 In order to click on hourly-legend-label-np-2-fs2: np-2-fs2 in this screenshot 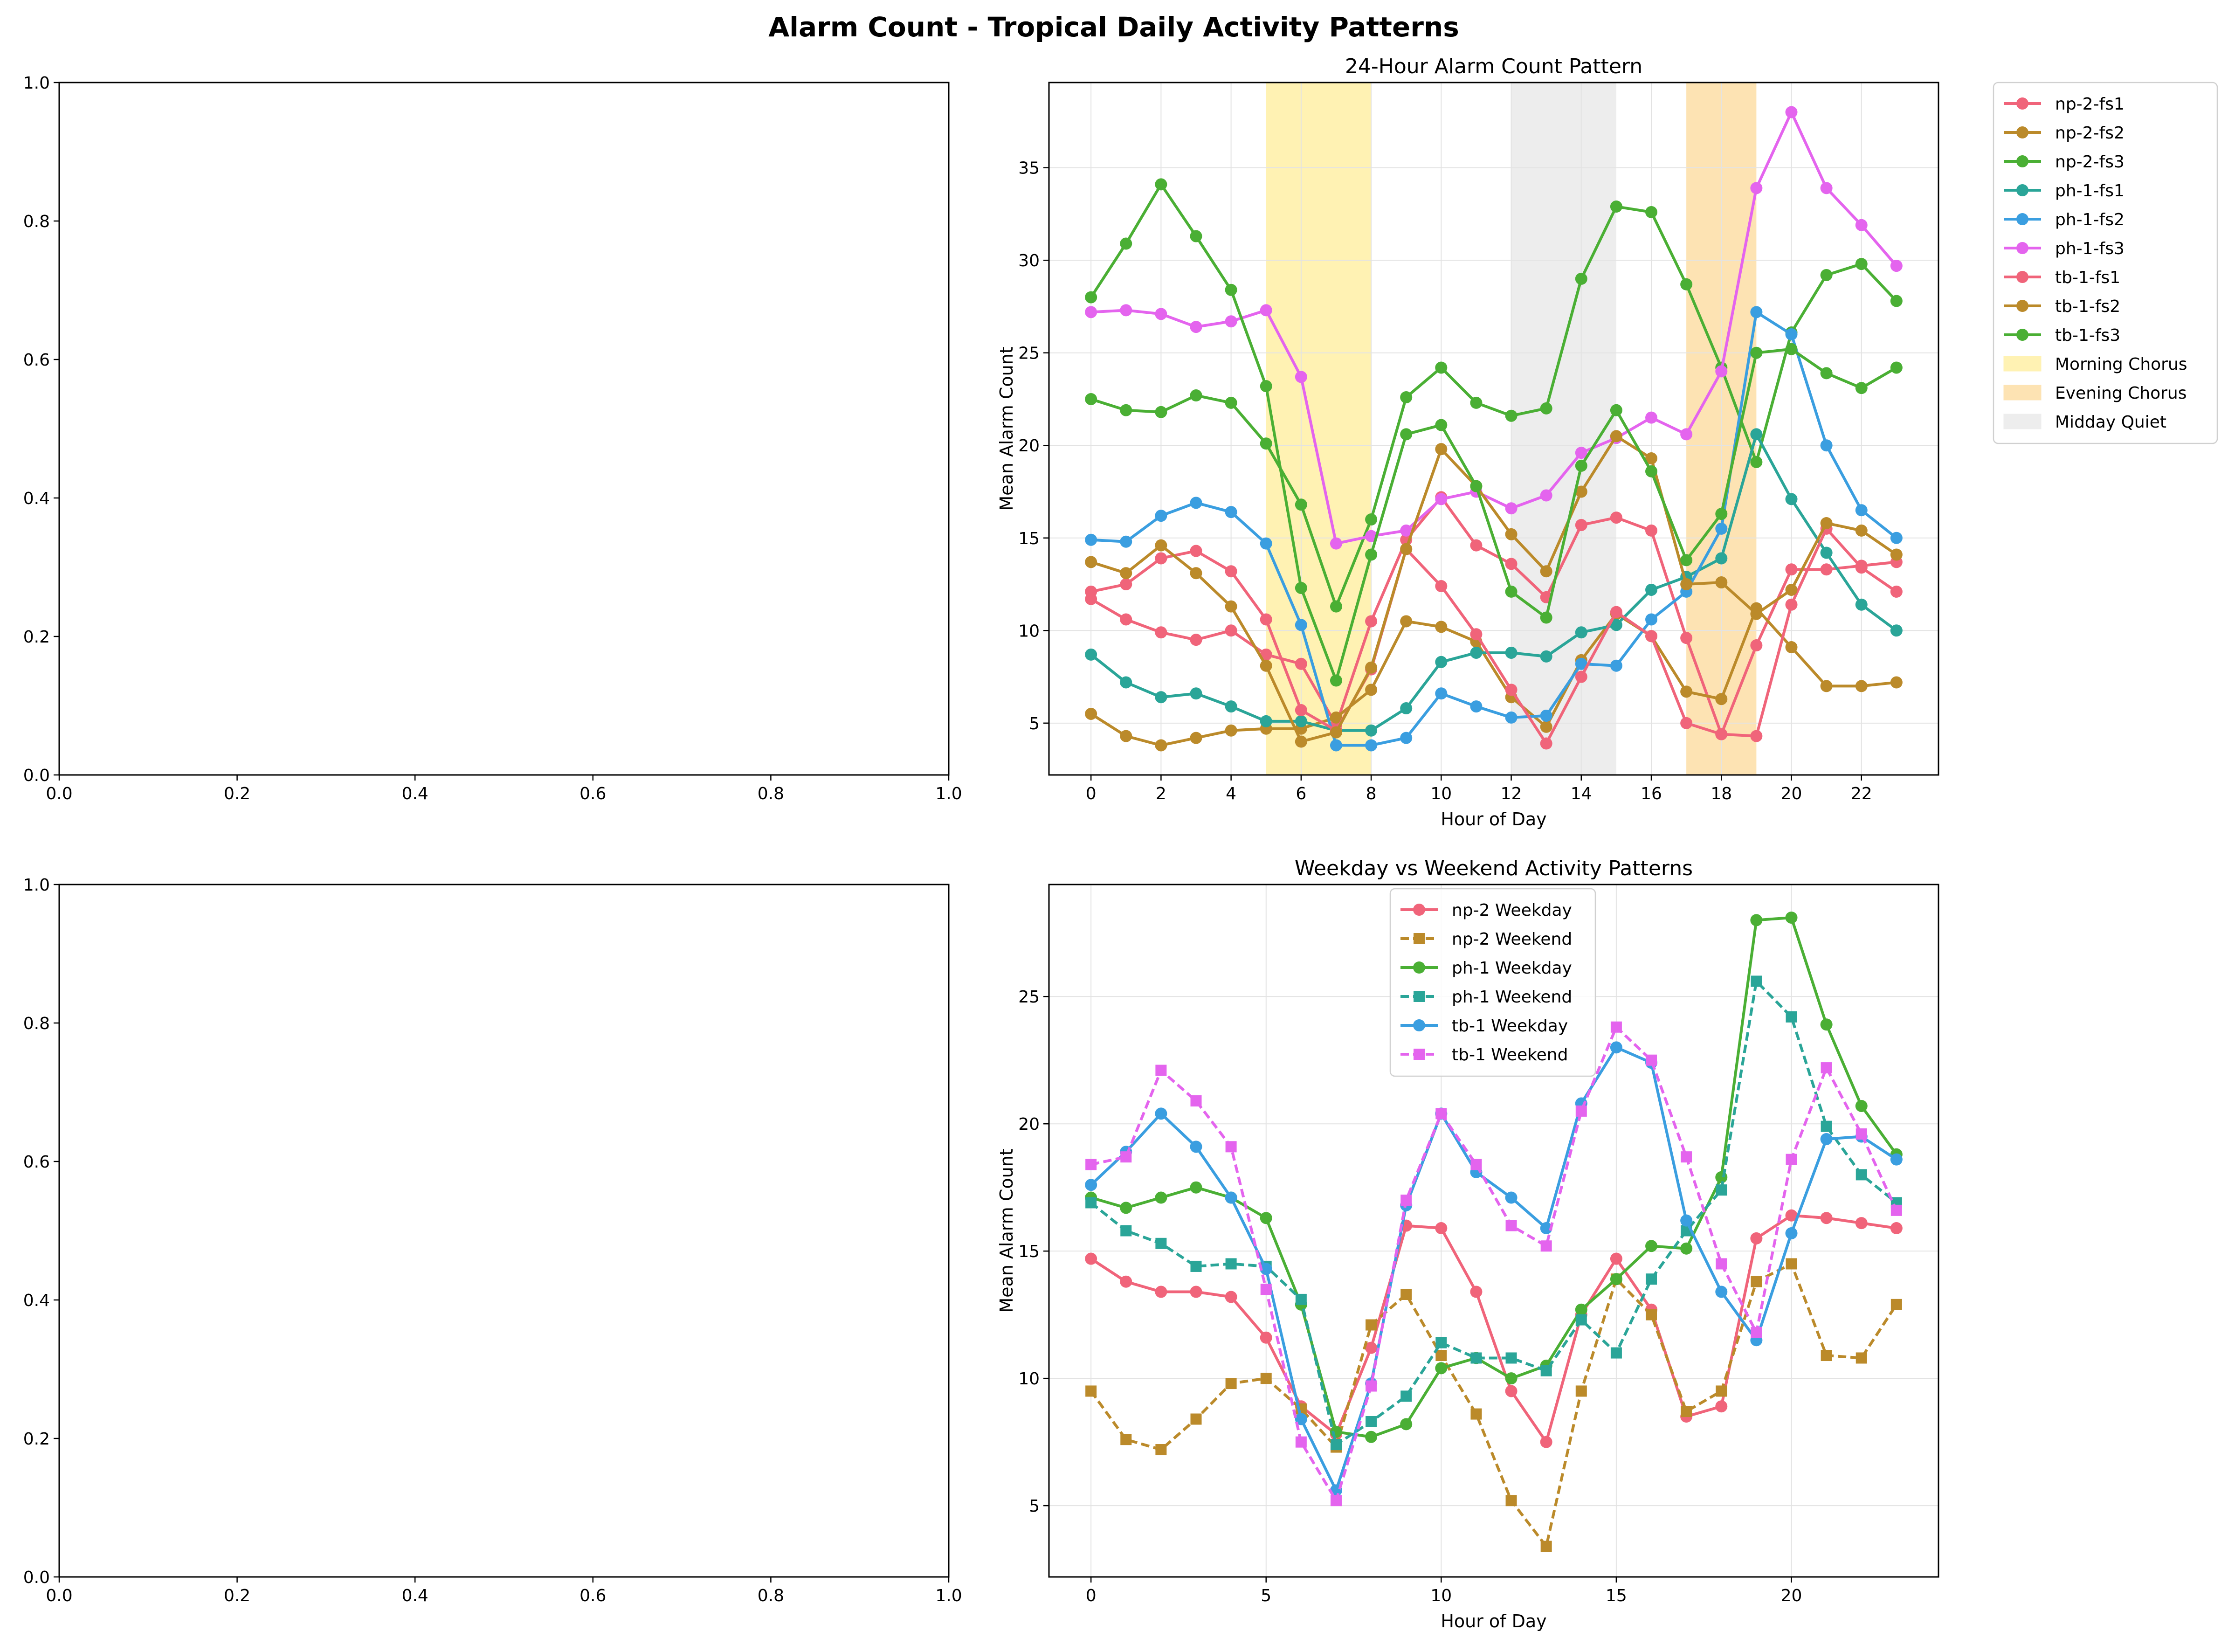, I will do `click(2090, 133)`.